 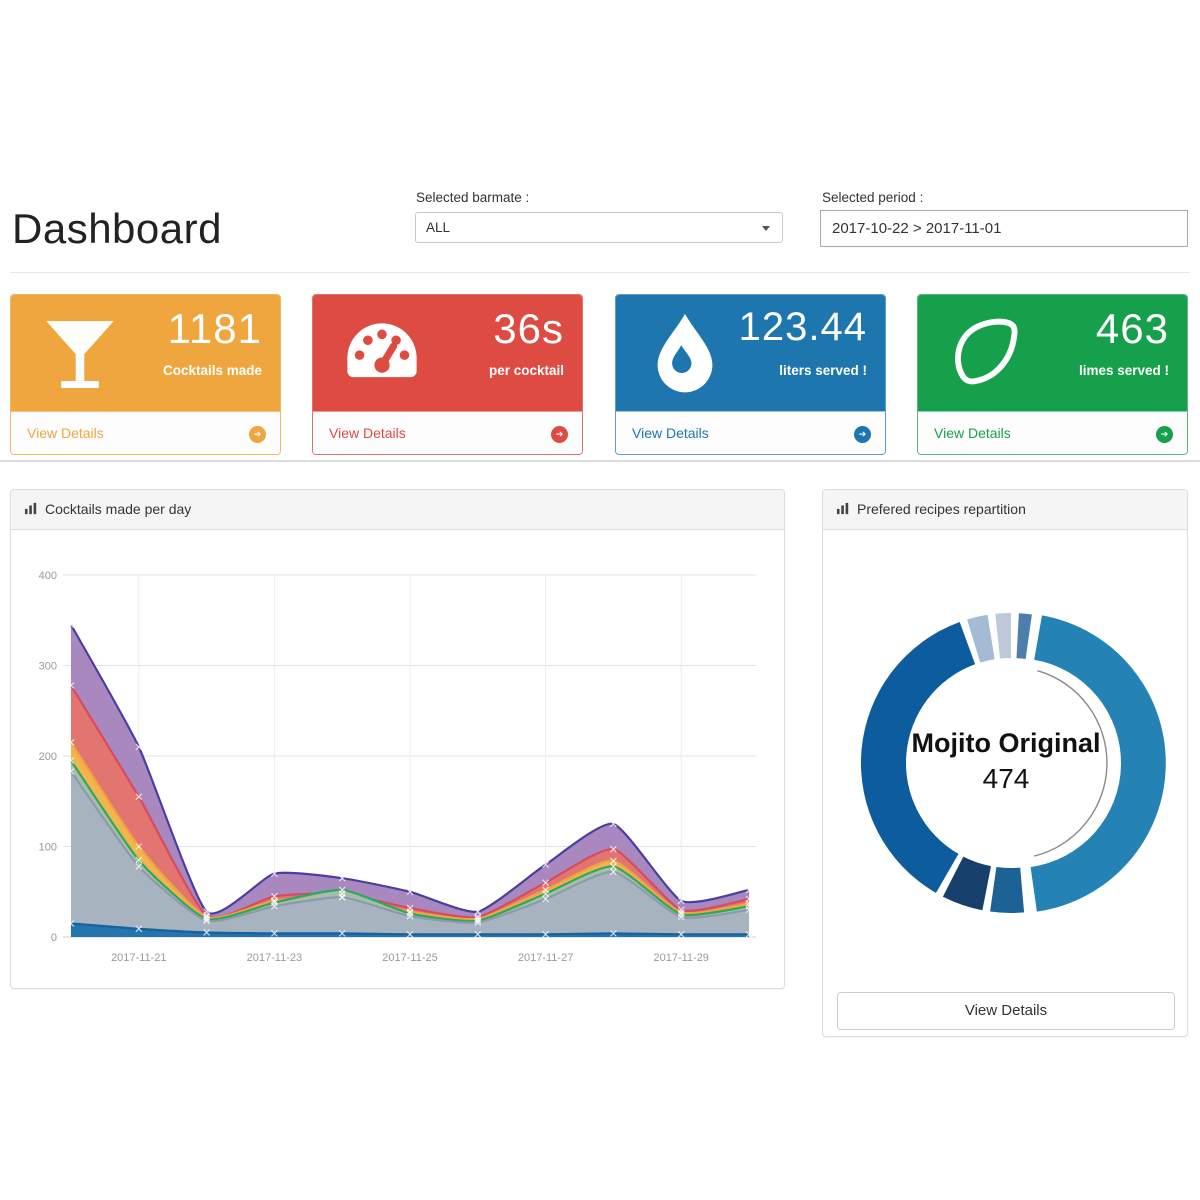 What do you see at coordinates (48, 576) in the screenshot?
I see `svg-text: 400` at bounding box center [48, 576].